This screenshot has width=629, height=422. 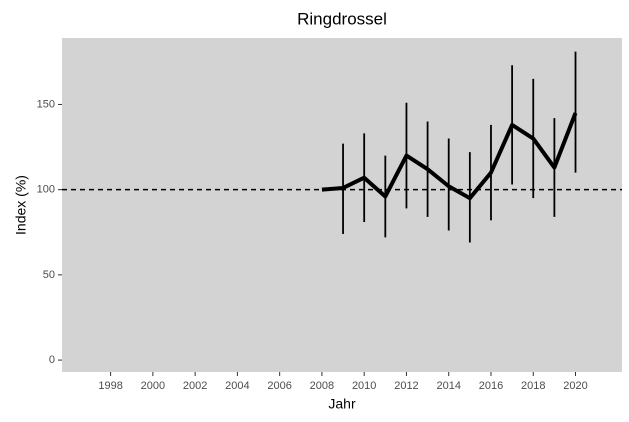 I want to click on x-tick-label: 2010, so click(x=364, y=386).